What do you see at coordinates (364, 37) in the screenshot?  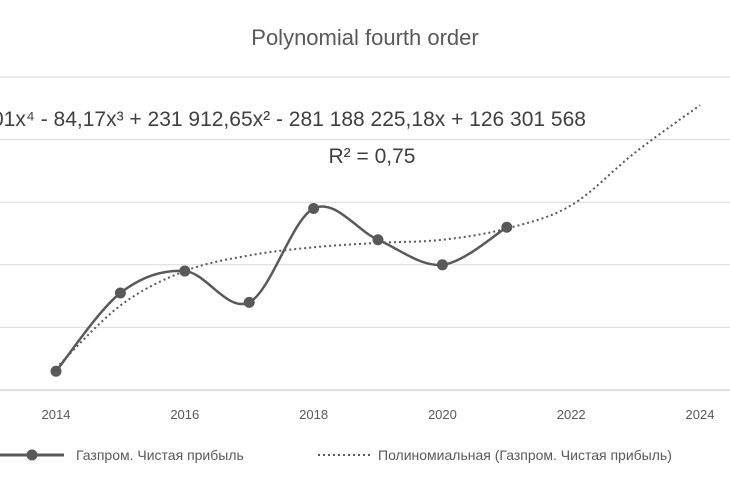 I see `chart-title: Polynomial fourth order` at bounding box center [364, 37].